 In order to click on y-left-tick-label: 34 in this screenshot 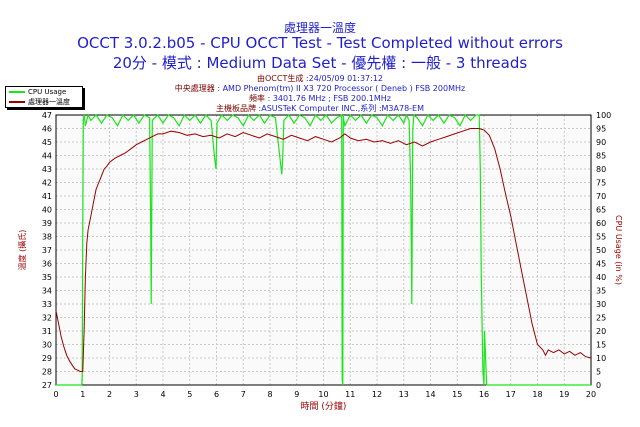, I will do `click(47, 291)`.